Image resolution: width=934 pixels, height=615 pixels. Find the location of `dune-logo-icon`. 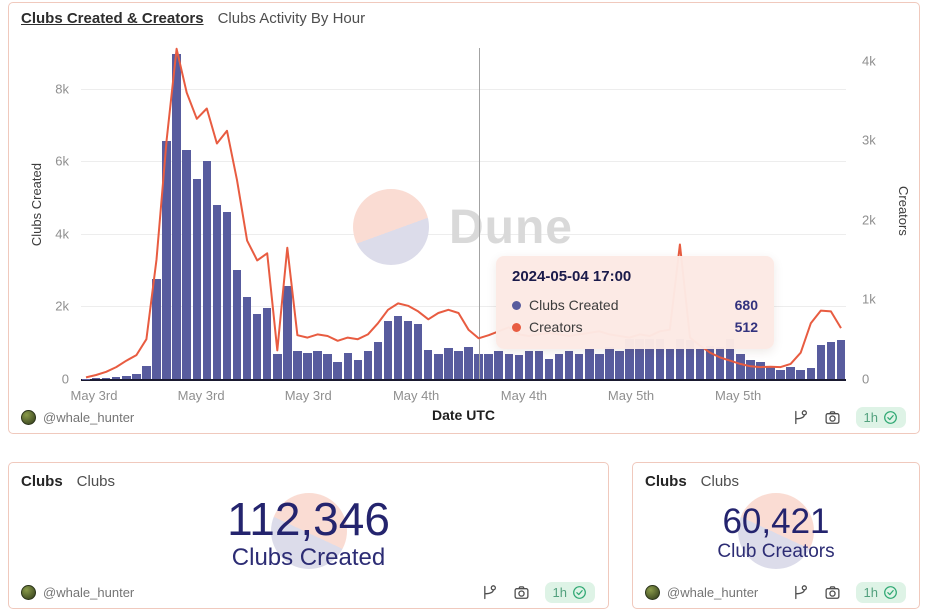

dune-logo-icon is located at coordinates (308, 531).